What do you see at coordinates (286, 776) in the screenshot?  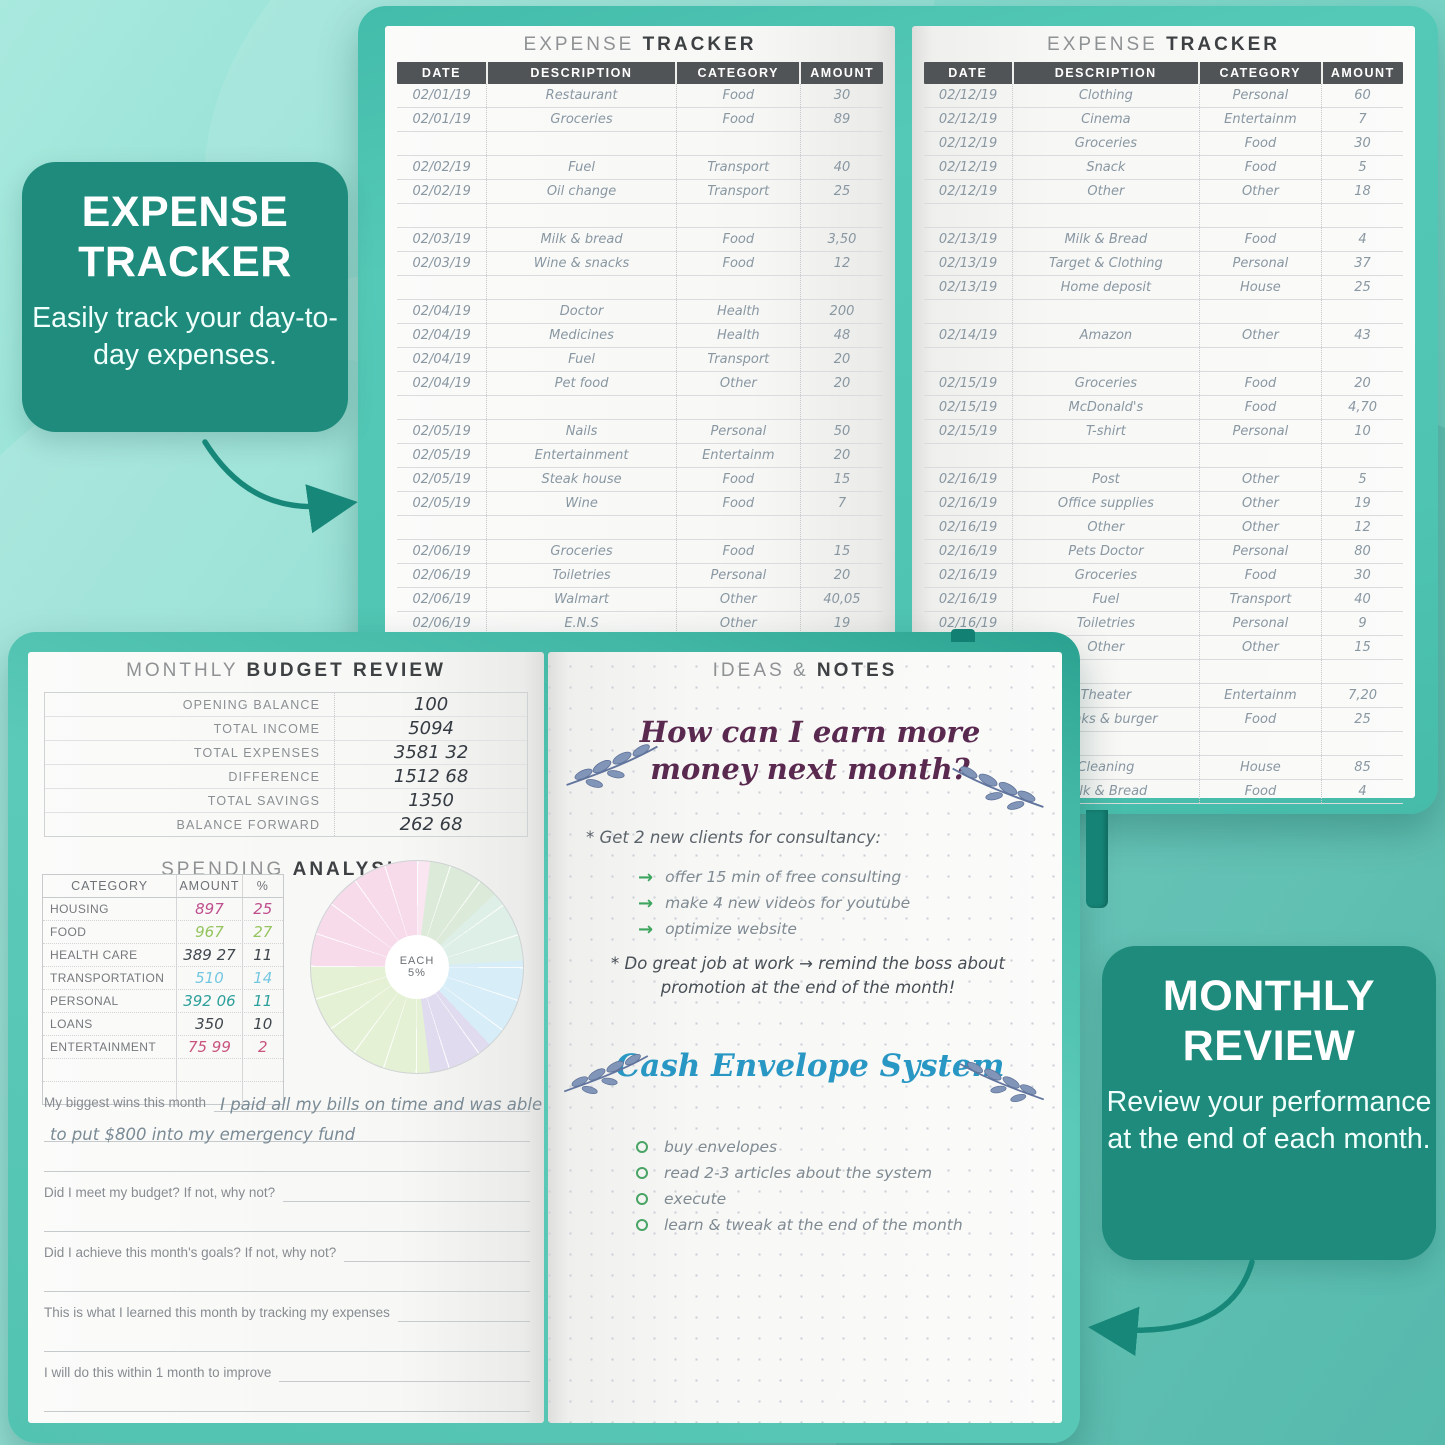 I see `budget-review-row: DIFFERENCE 1512 68` at bounding box center [286, 776].